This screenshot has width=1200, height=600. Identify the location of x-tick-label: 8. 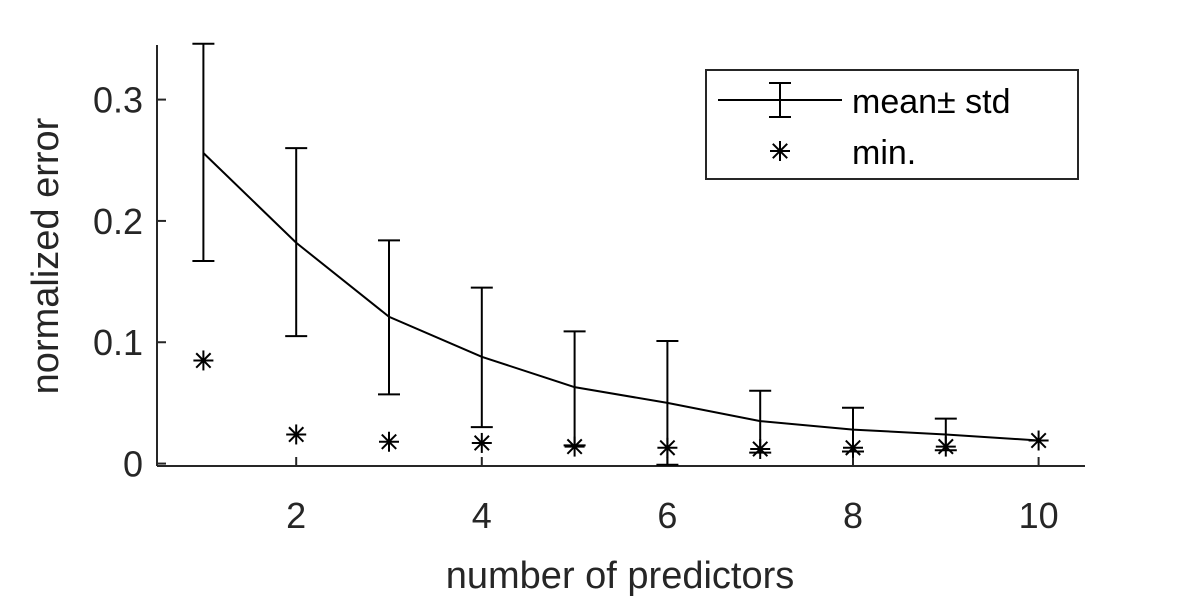
(853, 515).